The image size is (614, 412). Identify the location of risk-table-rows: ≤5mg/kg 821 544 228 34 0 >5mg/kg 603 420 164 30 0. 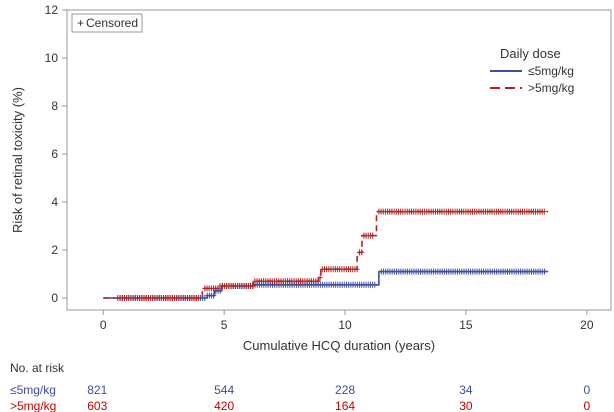
(300, 397).